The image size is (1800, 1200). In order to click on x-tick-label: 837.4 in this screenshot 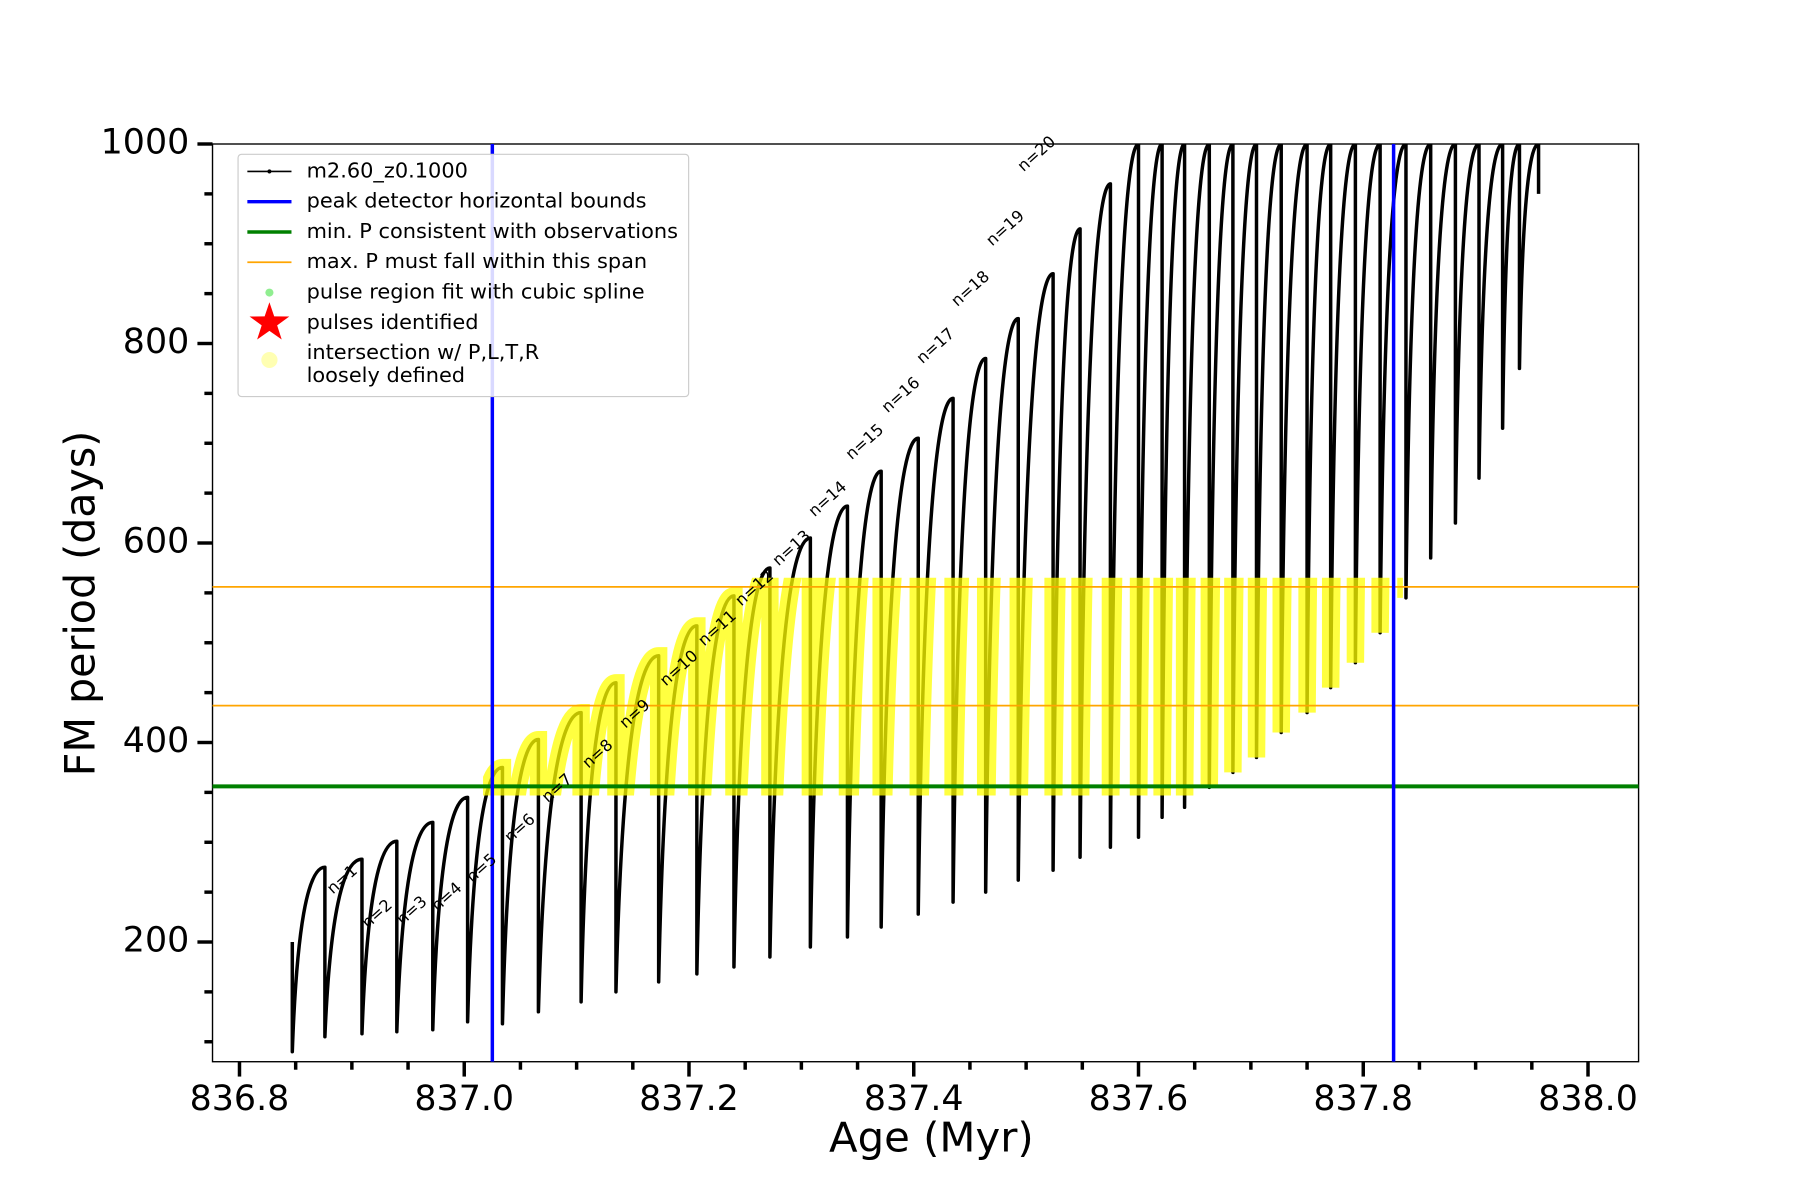, I will do `click(914, 1099)`.